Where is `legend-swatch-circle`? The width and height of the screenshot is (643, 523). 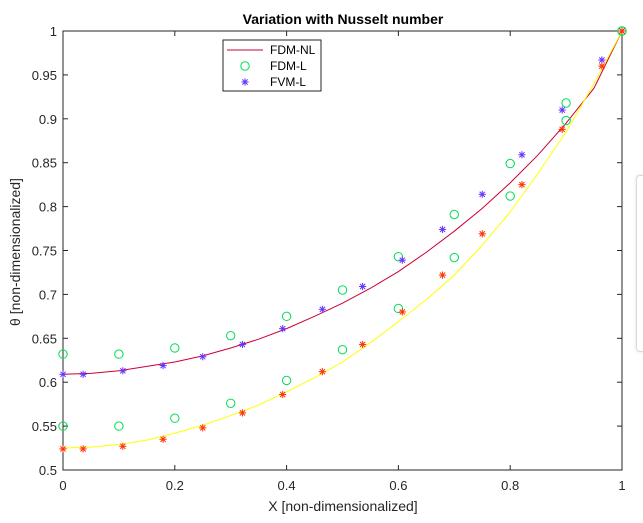
legend-swatch-circle is located at coordinates (245, 66).